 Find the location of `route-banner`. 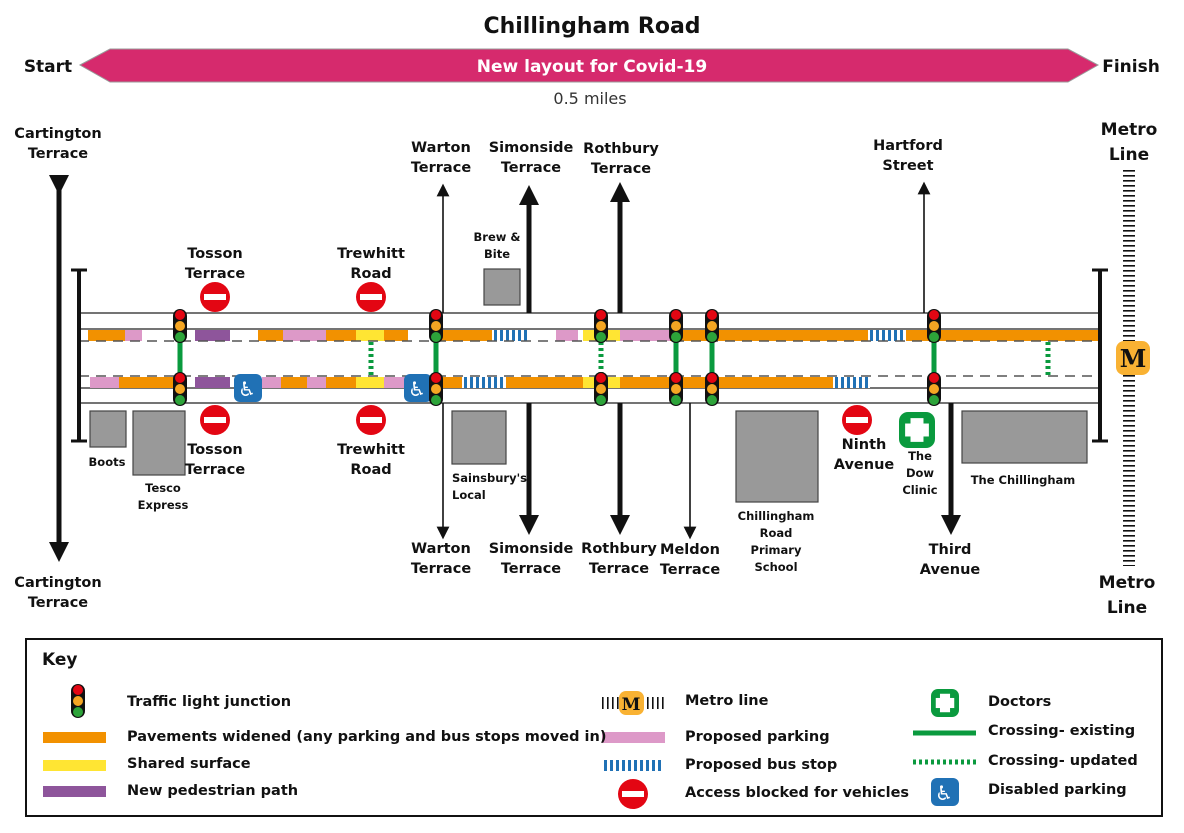

route-banner is located at coordinates (589, 65).